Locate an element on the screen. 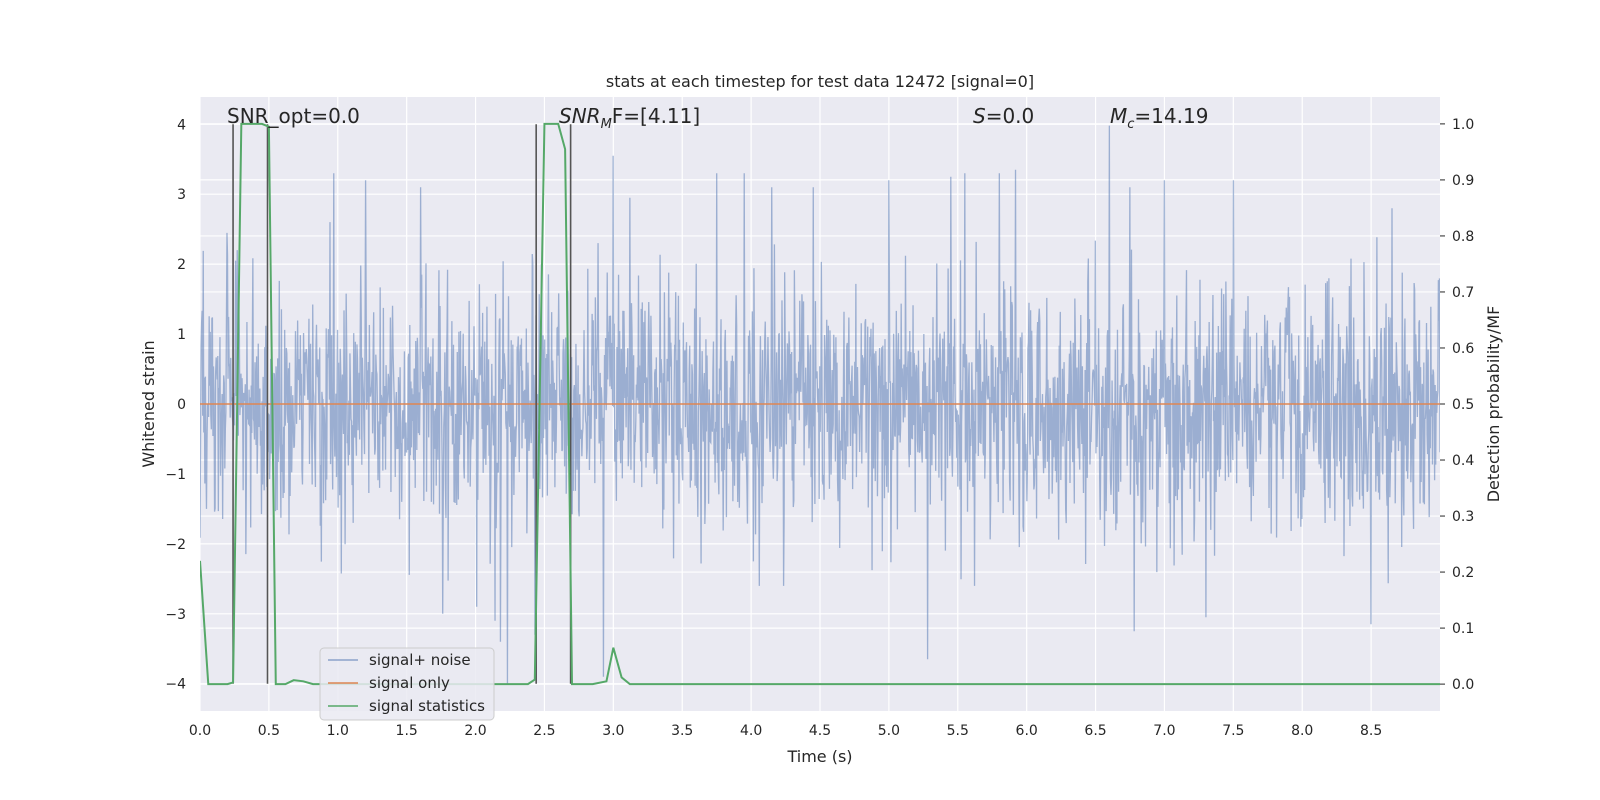  x-tick-label: 6.0 is located at coordinates (1027, 731).